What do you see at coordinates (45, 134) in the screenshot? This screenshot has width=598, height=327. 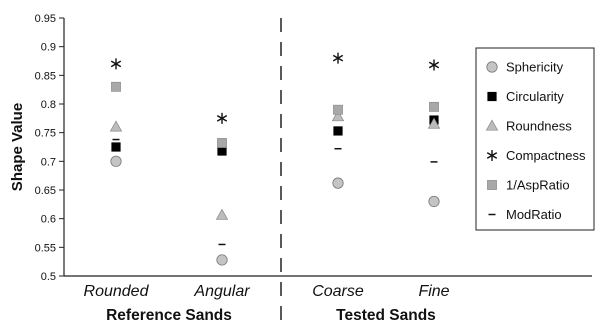 I see `y-tick-label: 0.75` at bounding box center [45, 134].